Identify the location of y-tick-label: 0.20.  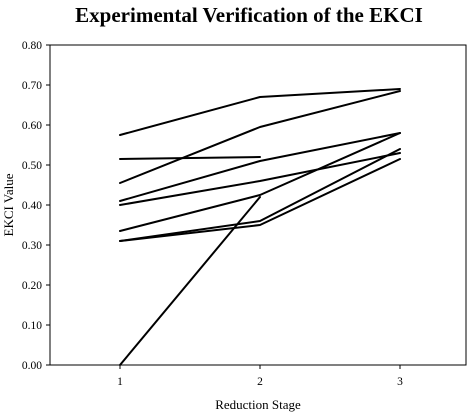
(32, 286).